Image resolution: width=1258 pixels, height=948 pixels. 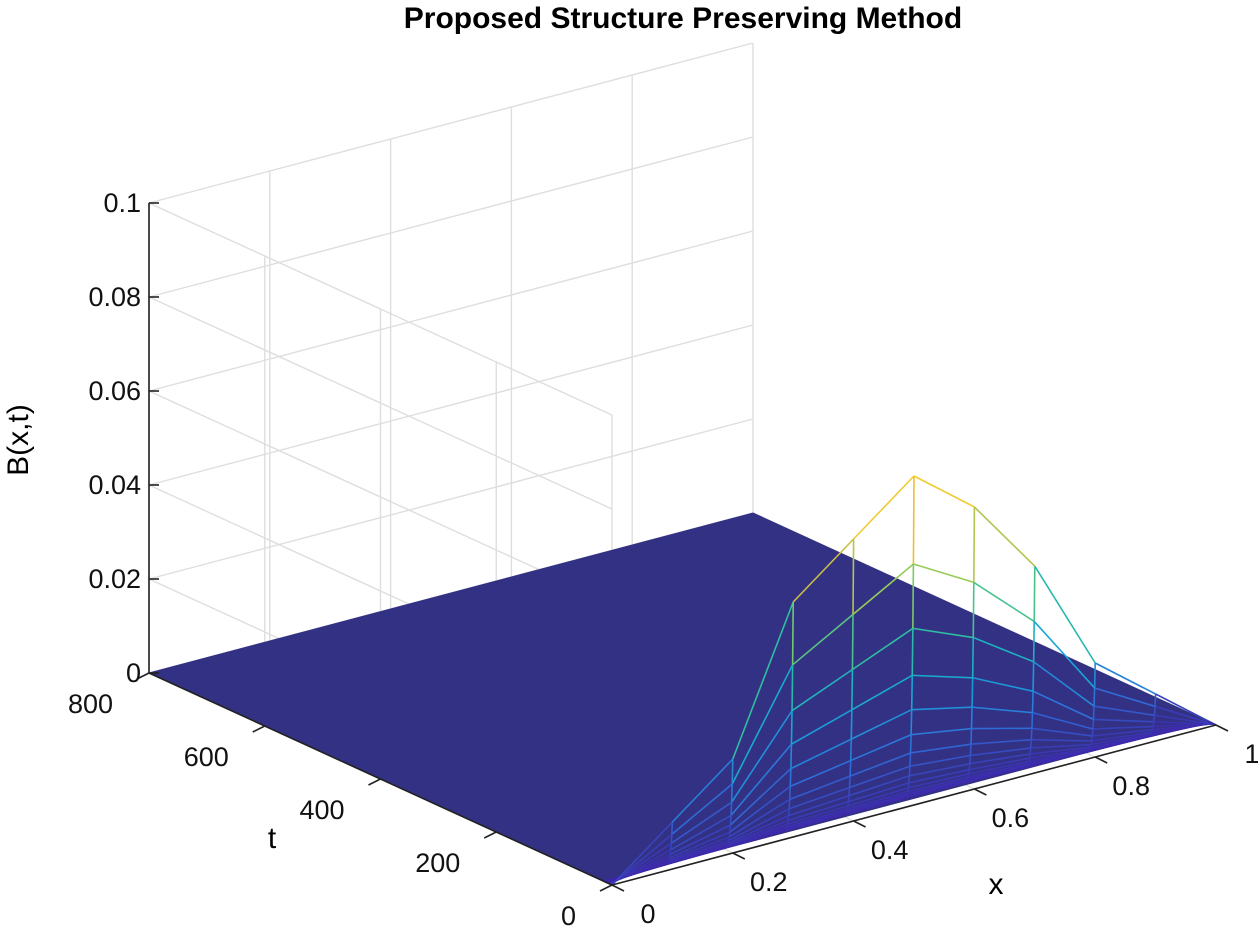 What do you see at coordinates (914, 805) in the screenshot?
I see `x-axis-line` at bounding box center [914, 805].